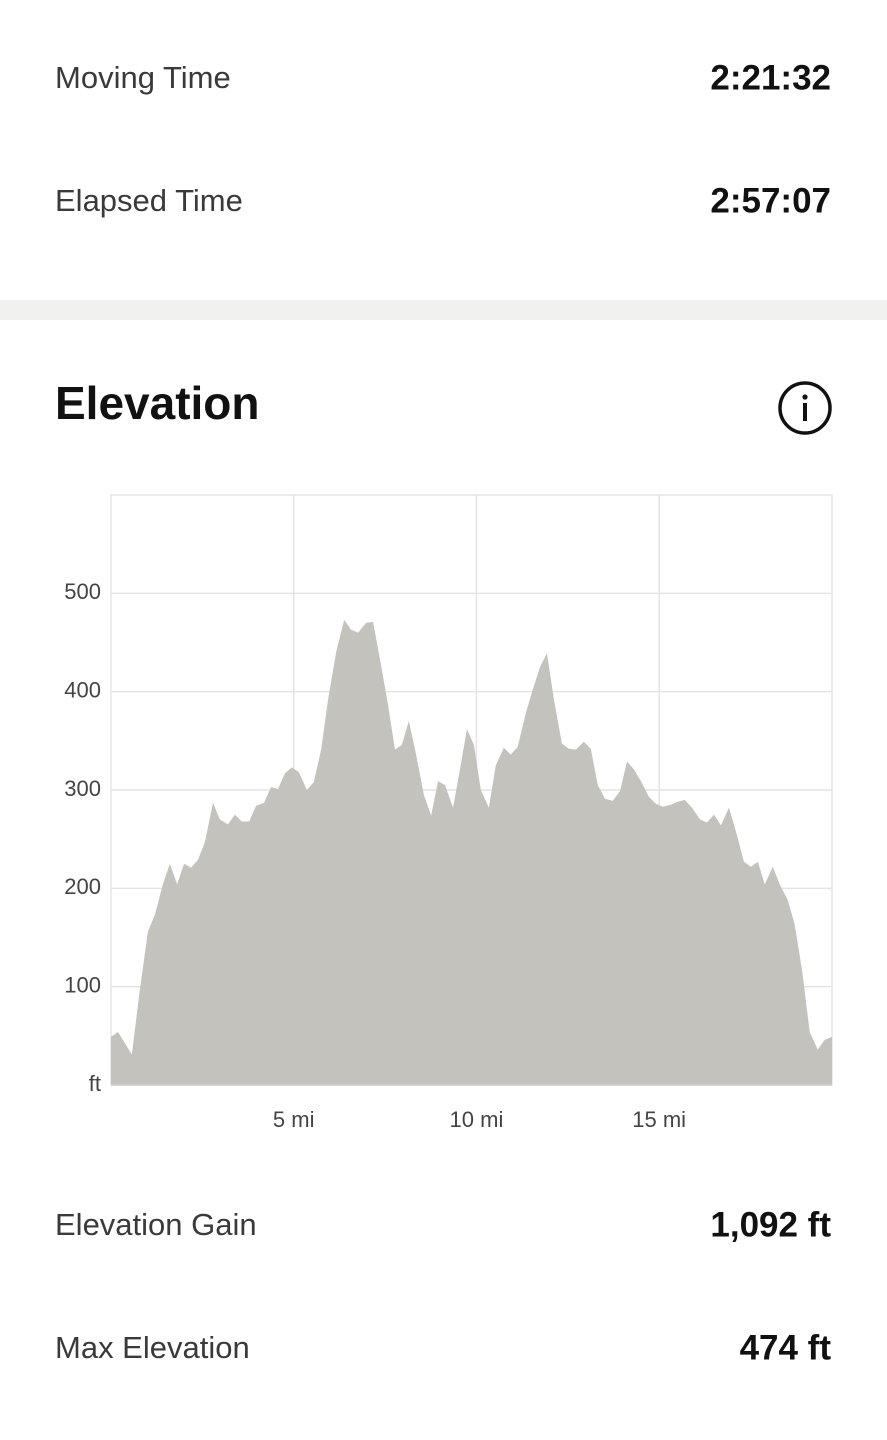 Image resolution: width=887 pixels, height=1440 pixels. I want to click on info-icon, so click(805, 408).